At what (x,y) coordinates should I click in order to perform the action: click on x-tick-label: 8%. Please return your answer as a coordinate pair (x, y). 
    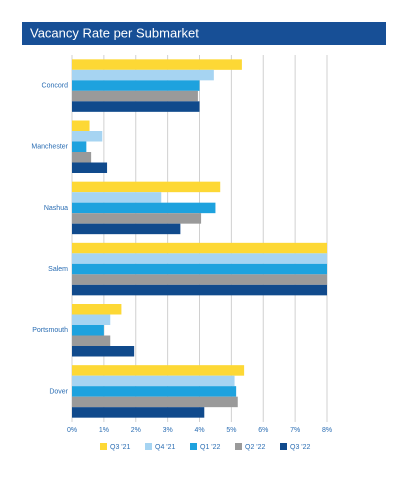
    Looking at the image, I should click on (327, 430).